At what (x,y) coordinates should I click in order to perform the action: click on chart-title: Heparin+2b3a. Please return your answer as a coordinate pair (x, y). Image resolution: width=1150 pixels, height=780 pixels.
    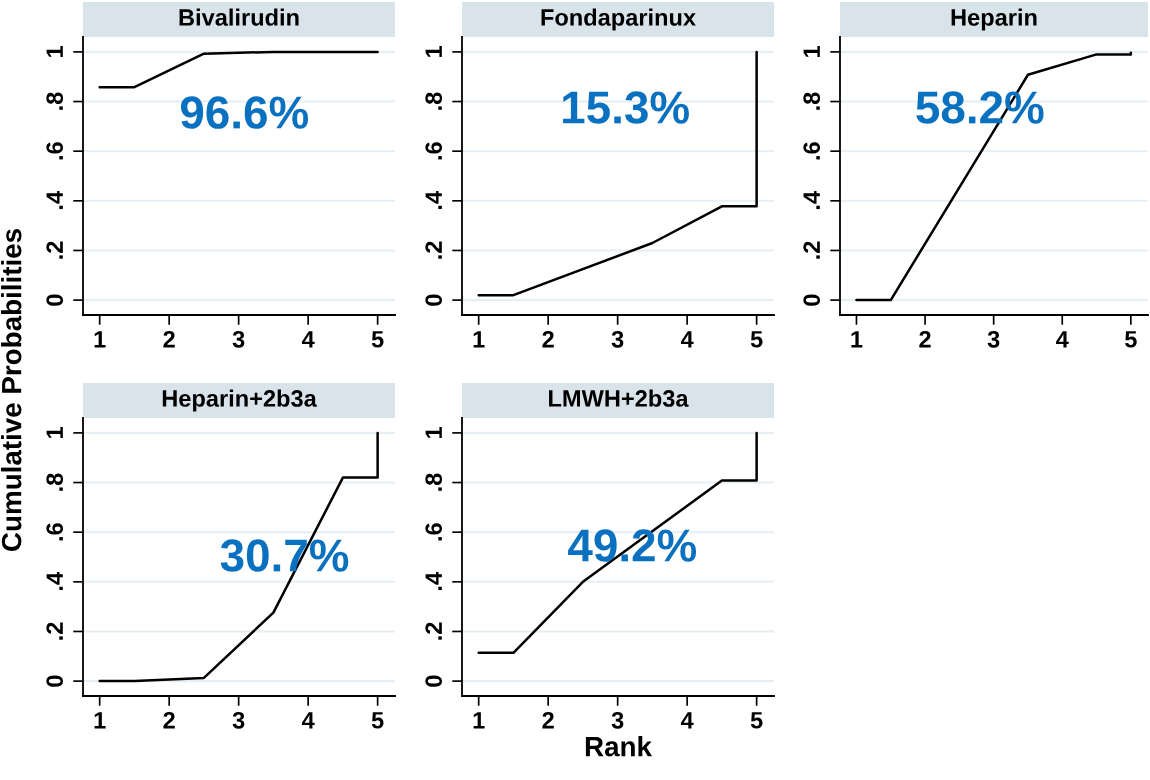
    Looking at the image, I should click on (239, 400).